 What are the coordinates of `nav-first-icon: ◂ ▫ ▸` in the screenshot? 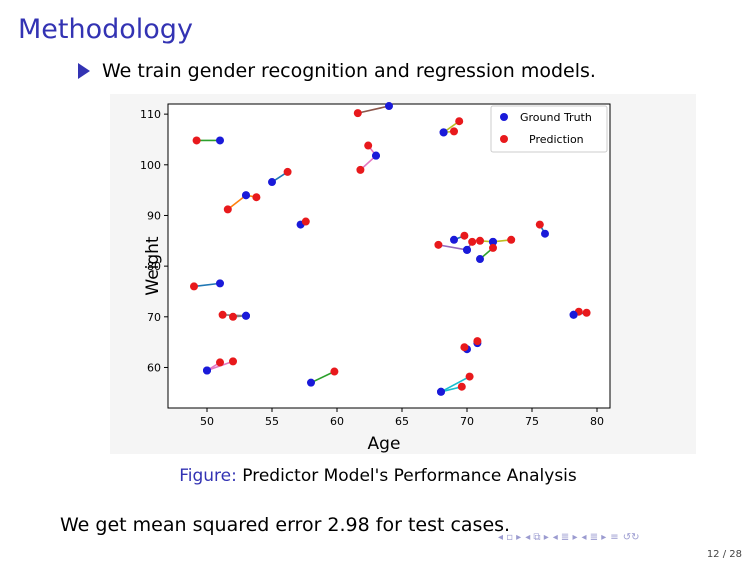 It's located at (510, 537).